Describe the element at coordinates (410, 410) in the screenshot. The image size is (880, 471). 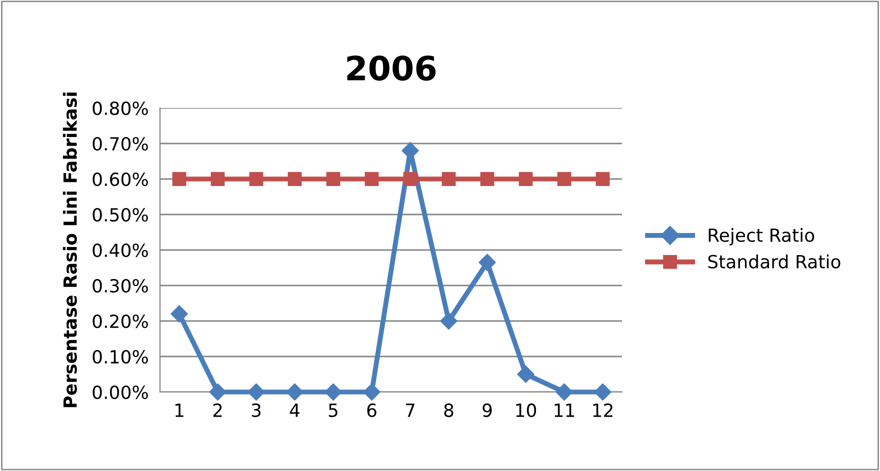
I see `x-tick-label: 7` at that location.